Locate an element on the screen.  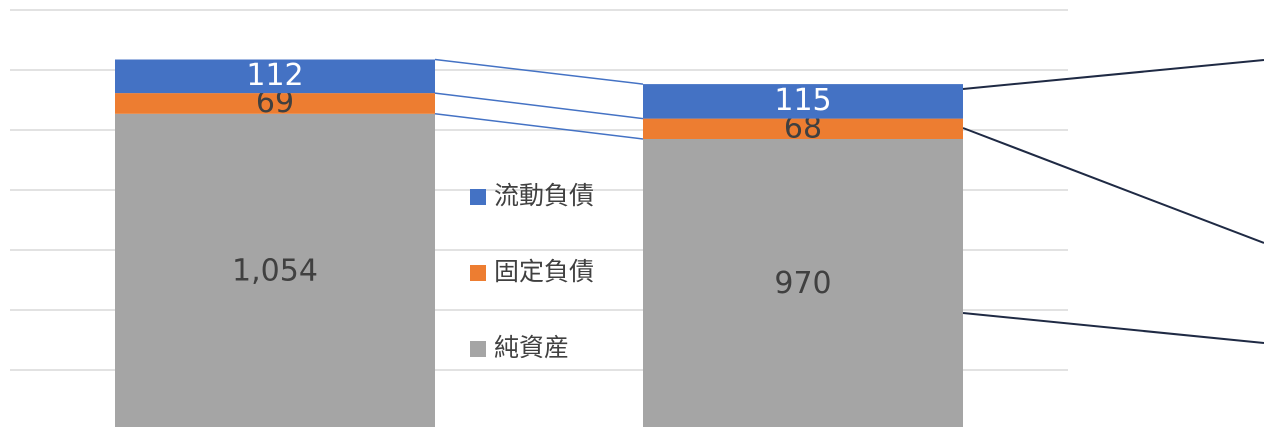
data-label: 115 is located at coordinates (802, 100).